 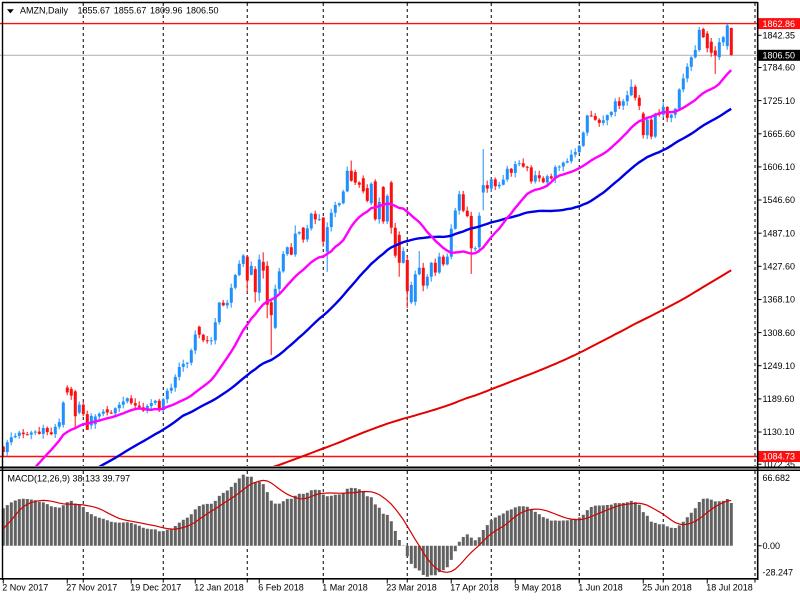 I want to click on svg-text: MACD(12,26,9) 38.133 39.797, so click(x=69, y=479).